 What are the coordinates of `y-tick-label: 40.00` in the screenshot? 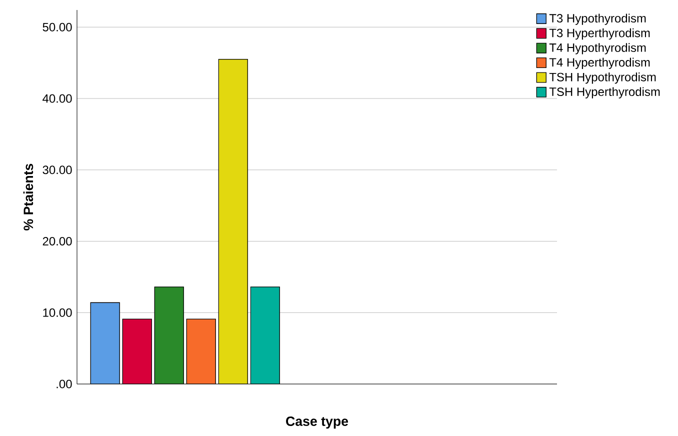 It's located at (57, 98).